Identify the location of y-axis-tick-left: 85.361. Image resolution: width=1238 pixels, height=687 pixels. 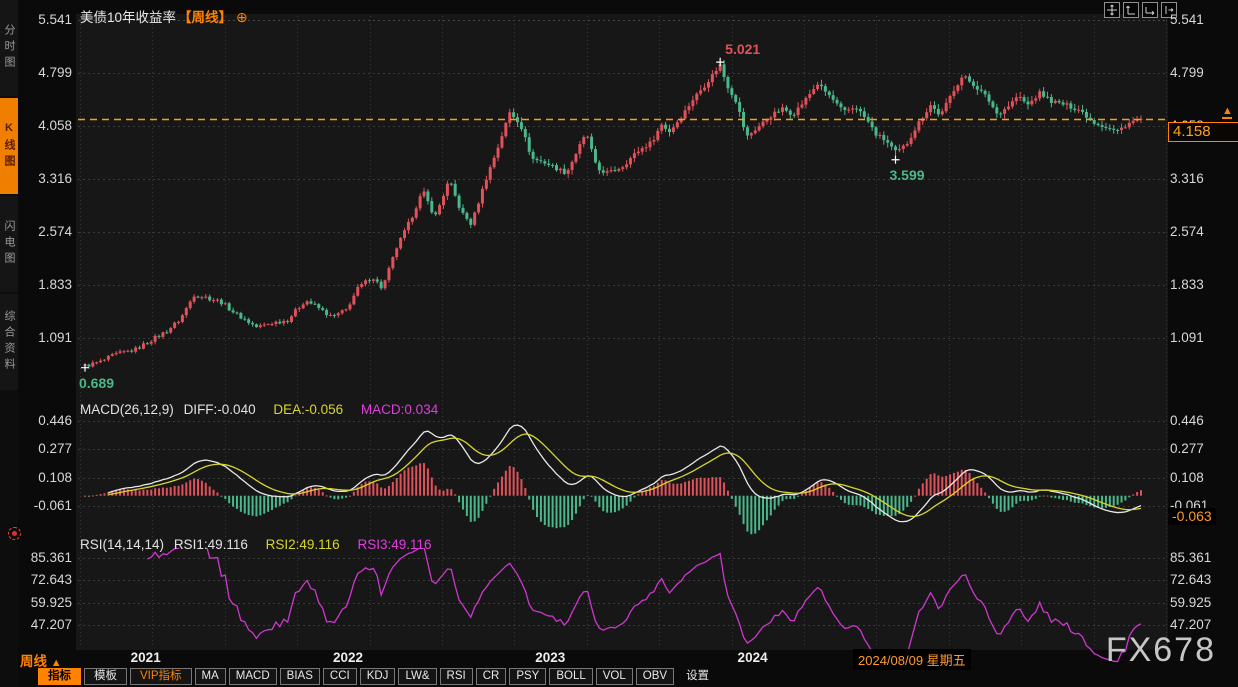
(51, 557).